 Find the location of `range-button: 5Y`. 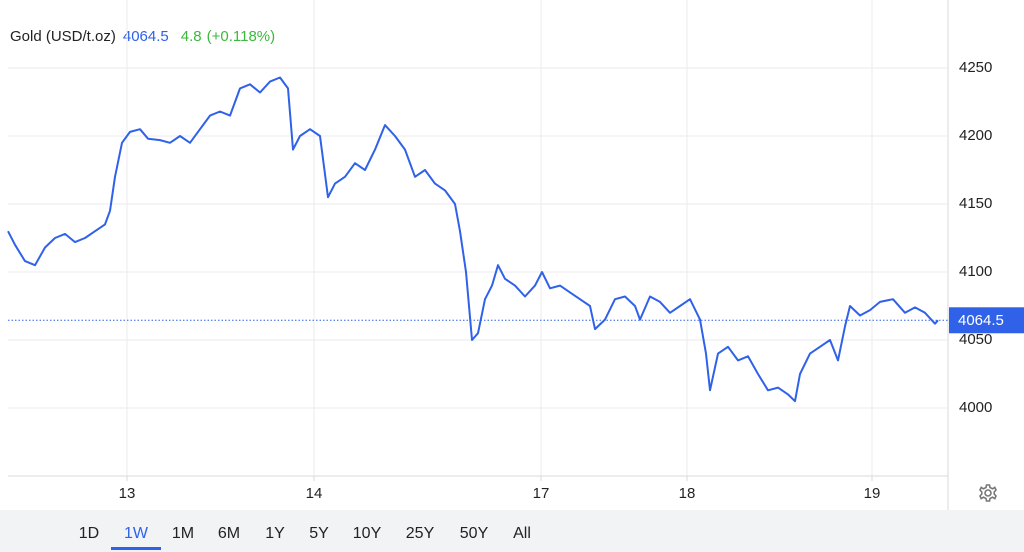

range-button: 5Y is located at coordinates (319, 533).